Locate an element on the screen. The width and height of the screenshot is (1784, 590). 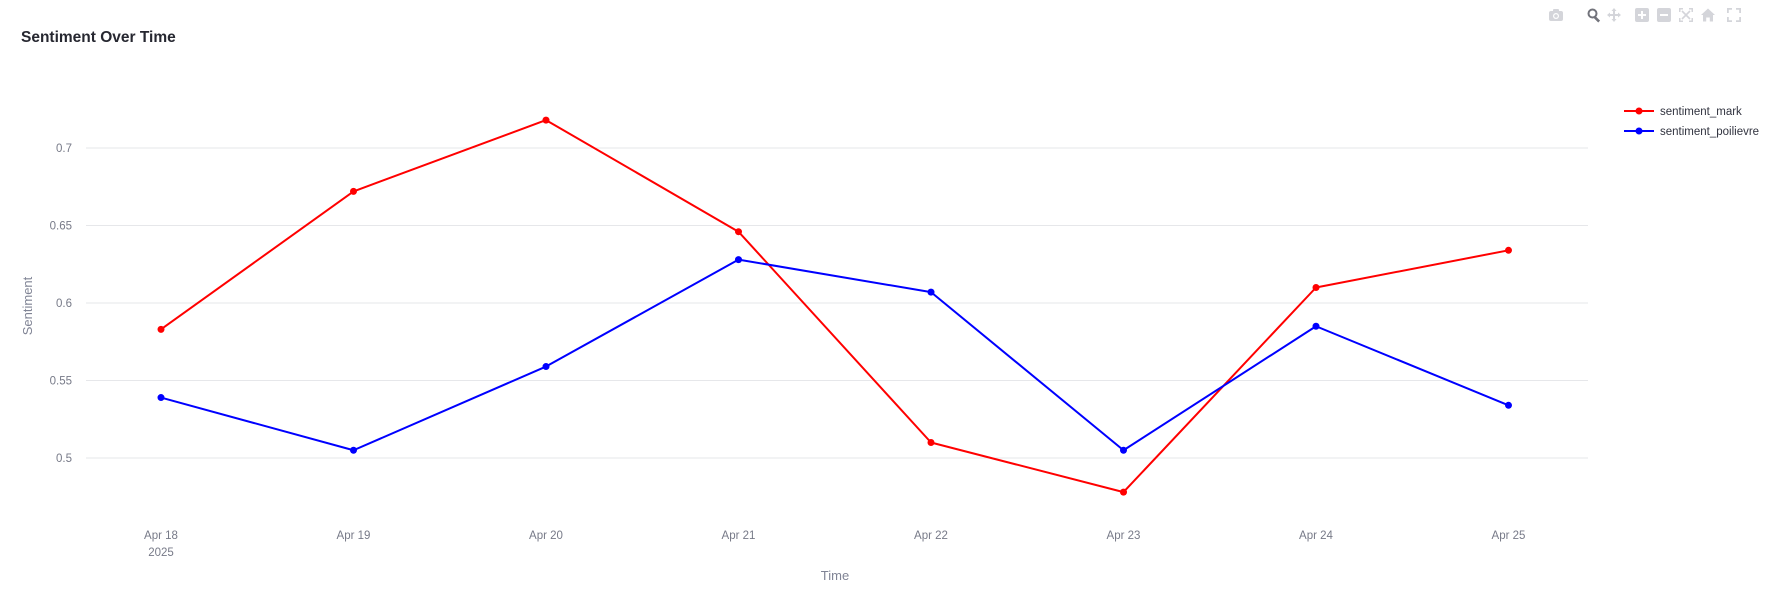
x-axis-title: Time is located at coordinates (835, 575).